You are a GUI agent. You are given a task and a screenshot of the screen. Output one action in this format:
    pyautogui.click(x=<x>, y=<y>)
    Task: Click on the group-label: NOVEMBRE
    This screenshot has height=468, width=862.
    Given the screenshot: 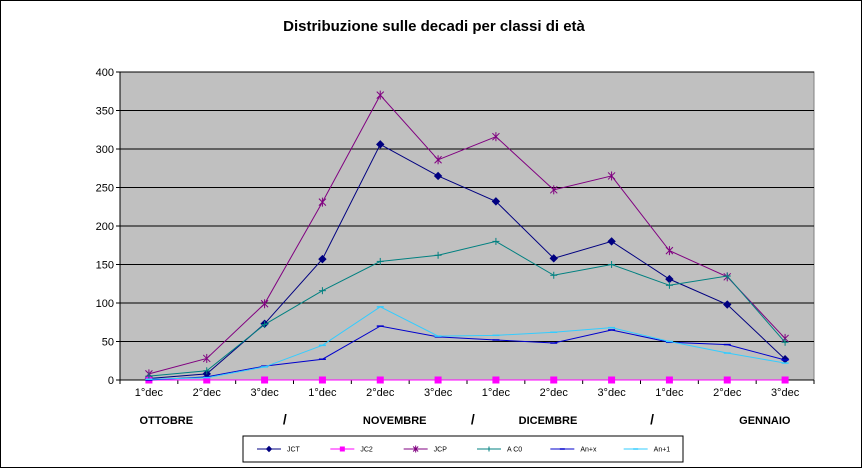 What is the action you would take?
    pyautogui.click(x=395, y=421)
    